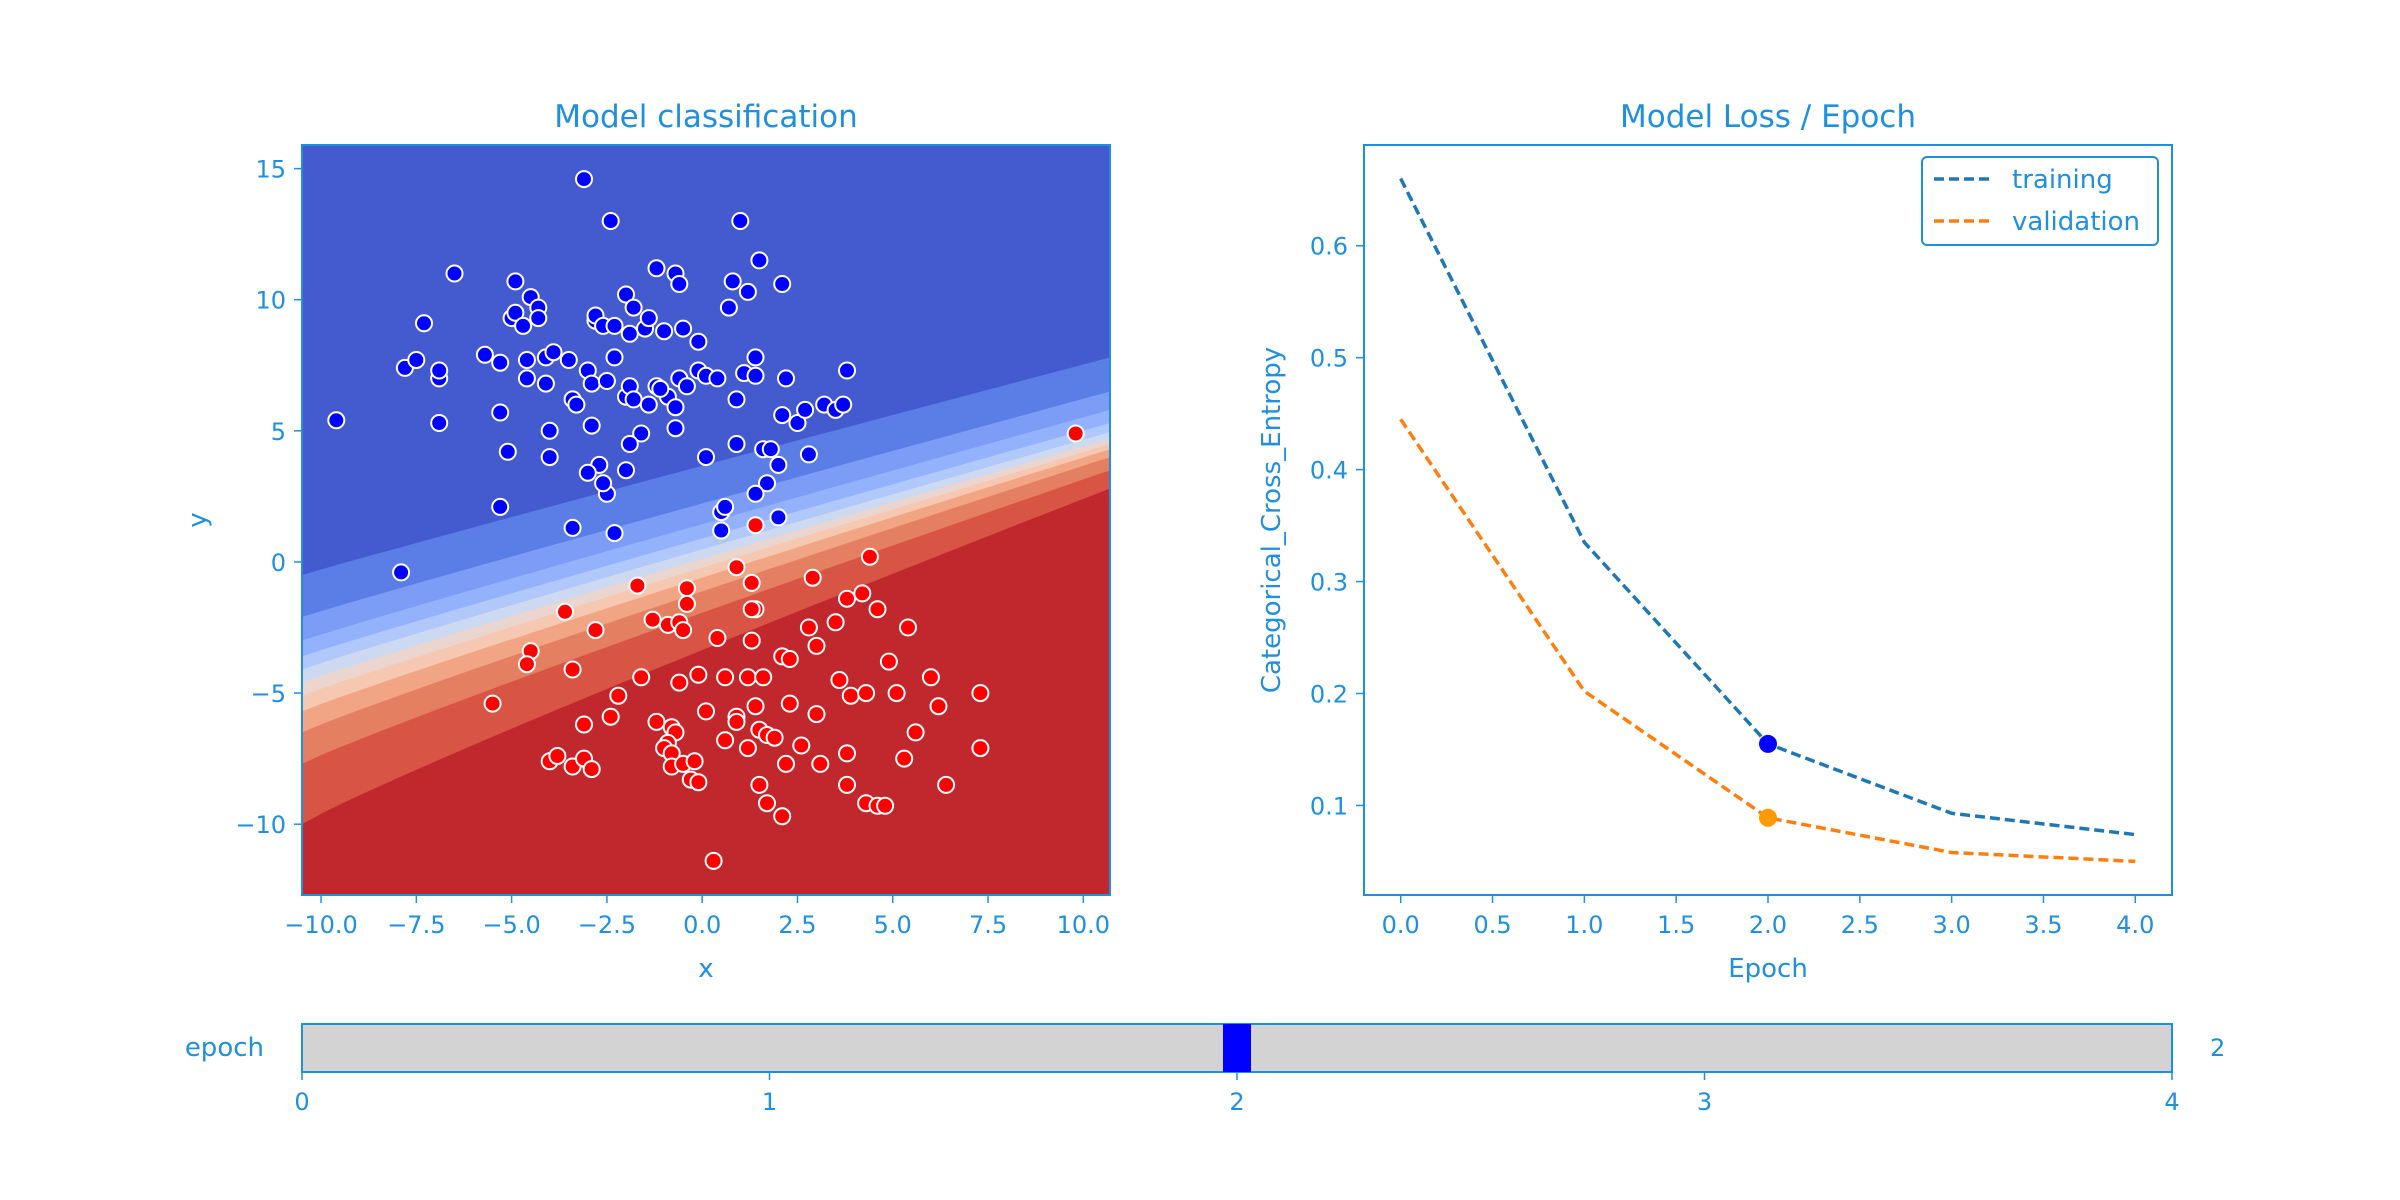 This screenshot has height=1200, width=2400. I want to click on x-tick-label: 10.0, so click(1083, 925).